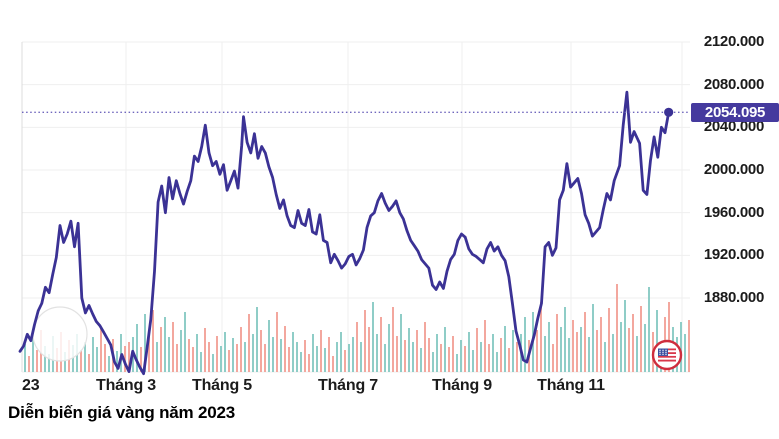 The width and height of the screenshot is (779, 439). Describe the element at coordinates (122, 412) in the screenshot. I see `chart-caption: Diễn biến giá vàng năm 2023` at that location.